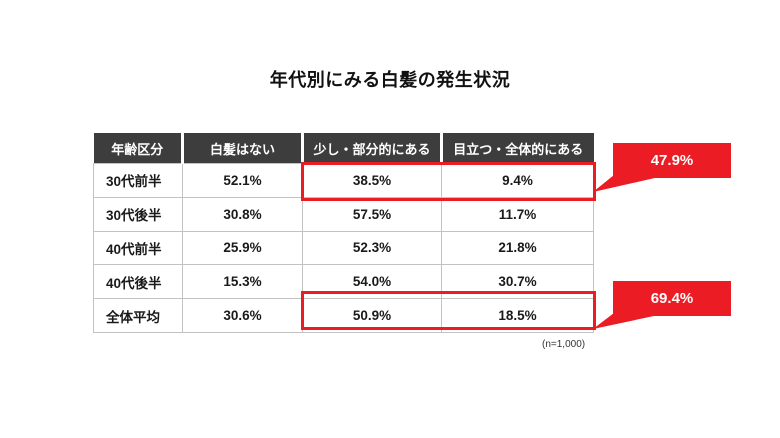 The height and width of the screenshot is (438, 780). Describe the element at coordinates (517, 148) in the screenshot. I see `header-cell-noticeable-gray: 目立つ・全体的にある` at that location.